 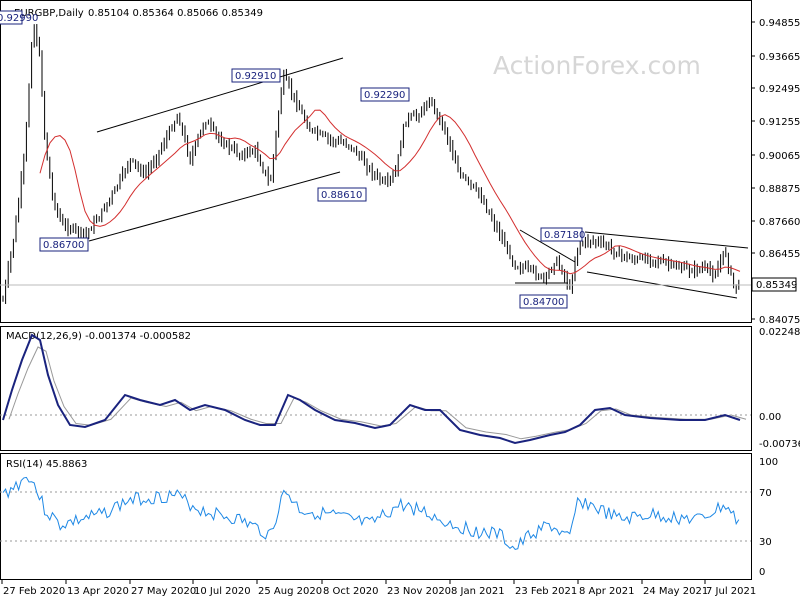 What do you see at coordinates (222, 591) in the screenshot?
I see `time-tick-label: 10 Jul 2020` at bounding box center [222, 591].